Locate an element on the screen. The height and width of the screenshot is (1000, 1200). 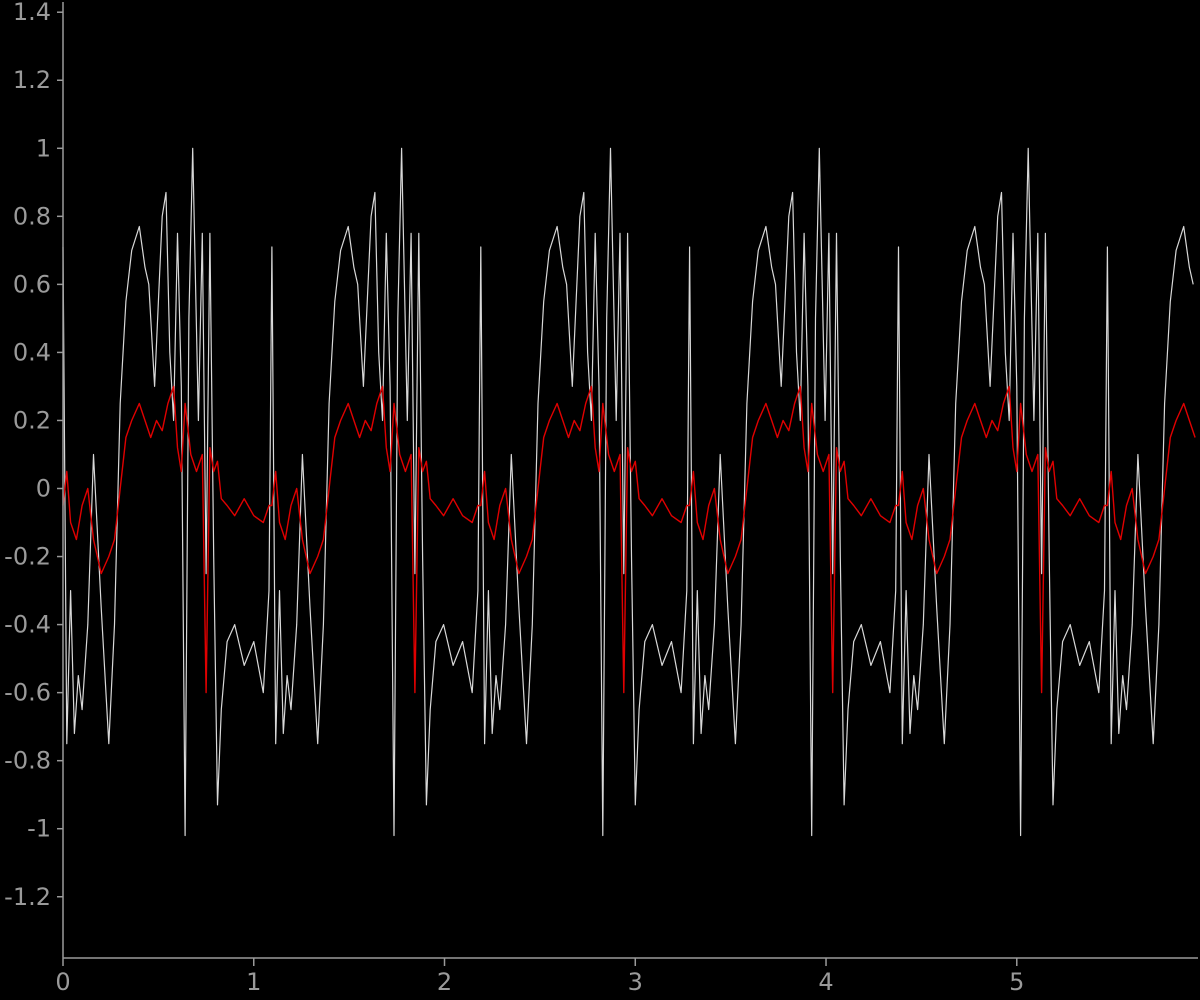
x-tick-label: 5 is located at coordinates (1016, 982).